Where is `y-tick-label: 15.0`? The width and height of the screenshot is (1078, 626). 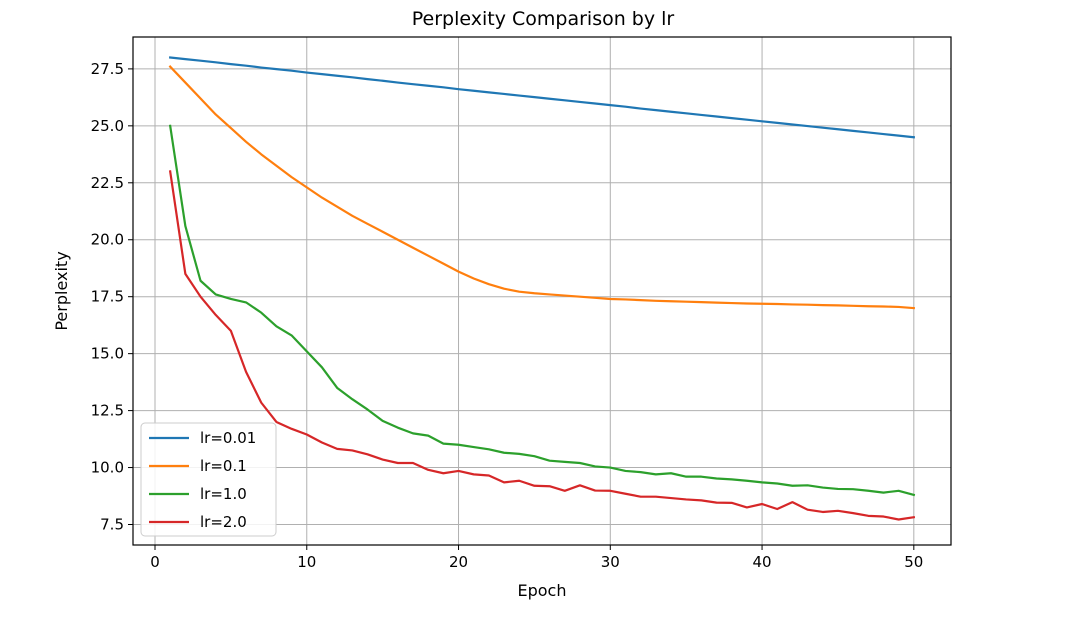 y-tick-label: 15.0 is located at coordinates (107, 354).